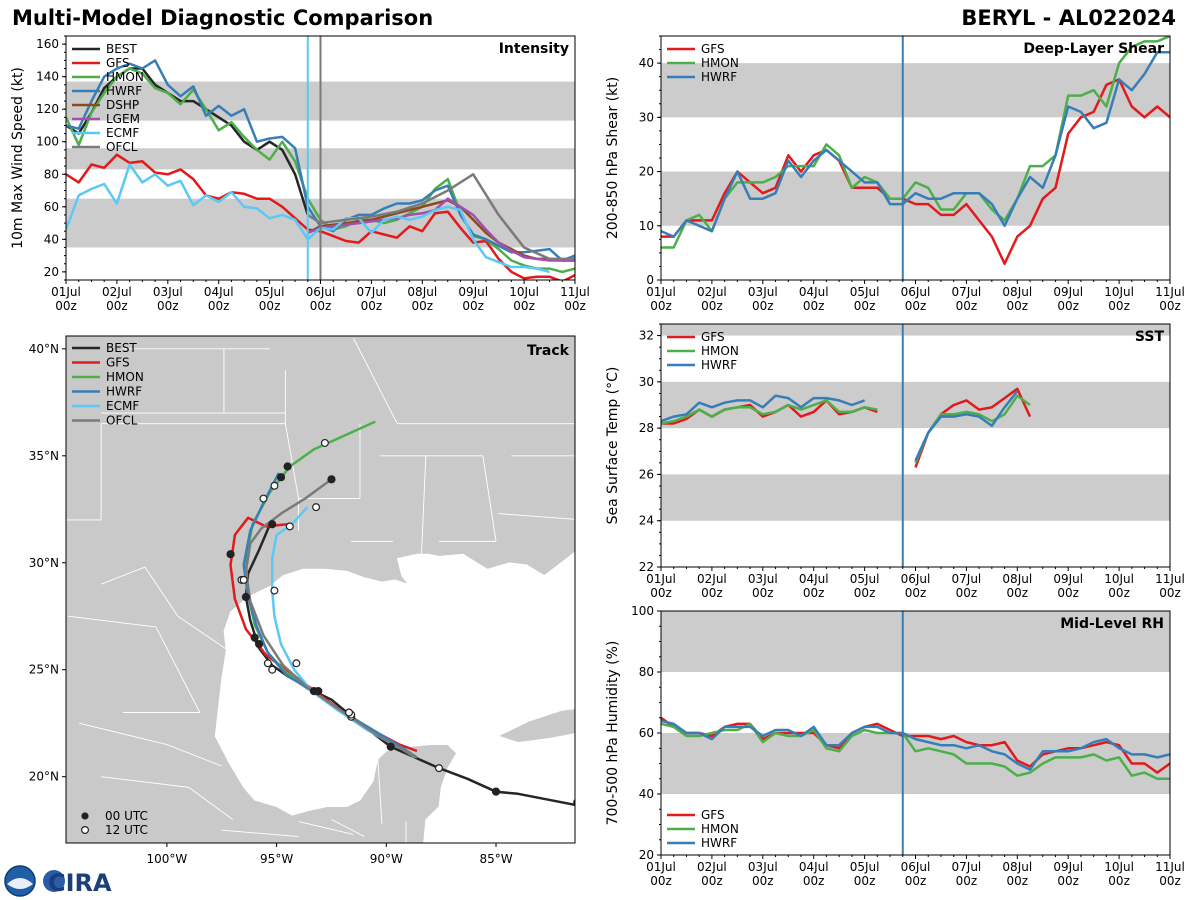 This screenshot has height=900, width=1200. I want to click on y-tick-label: 40, so click(646, 794).